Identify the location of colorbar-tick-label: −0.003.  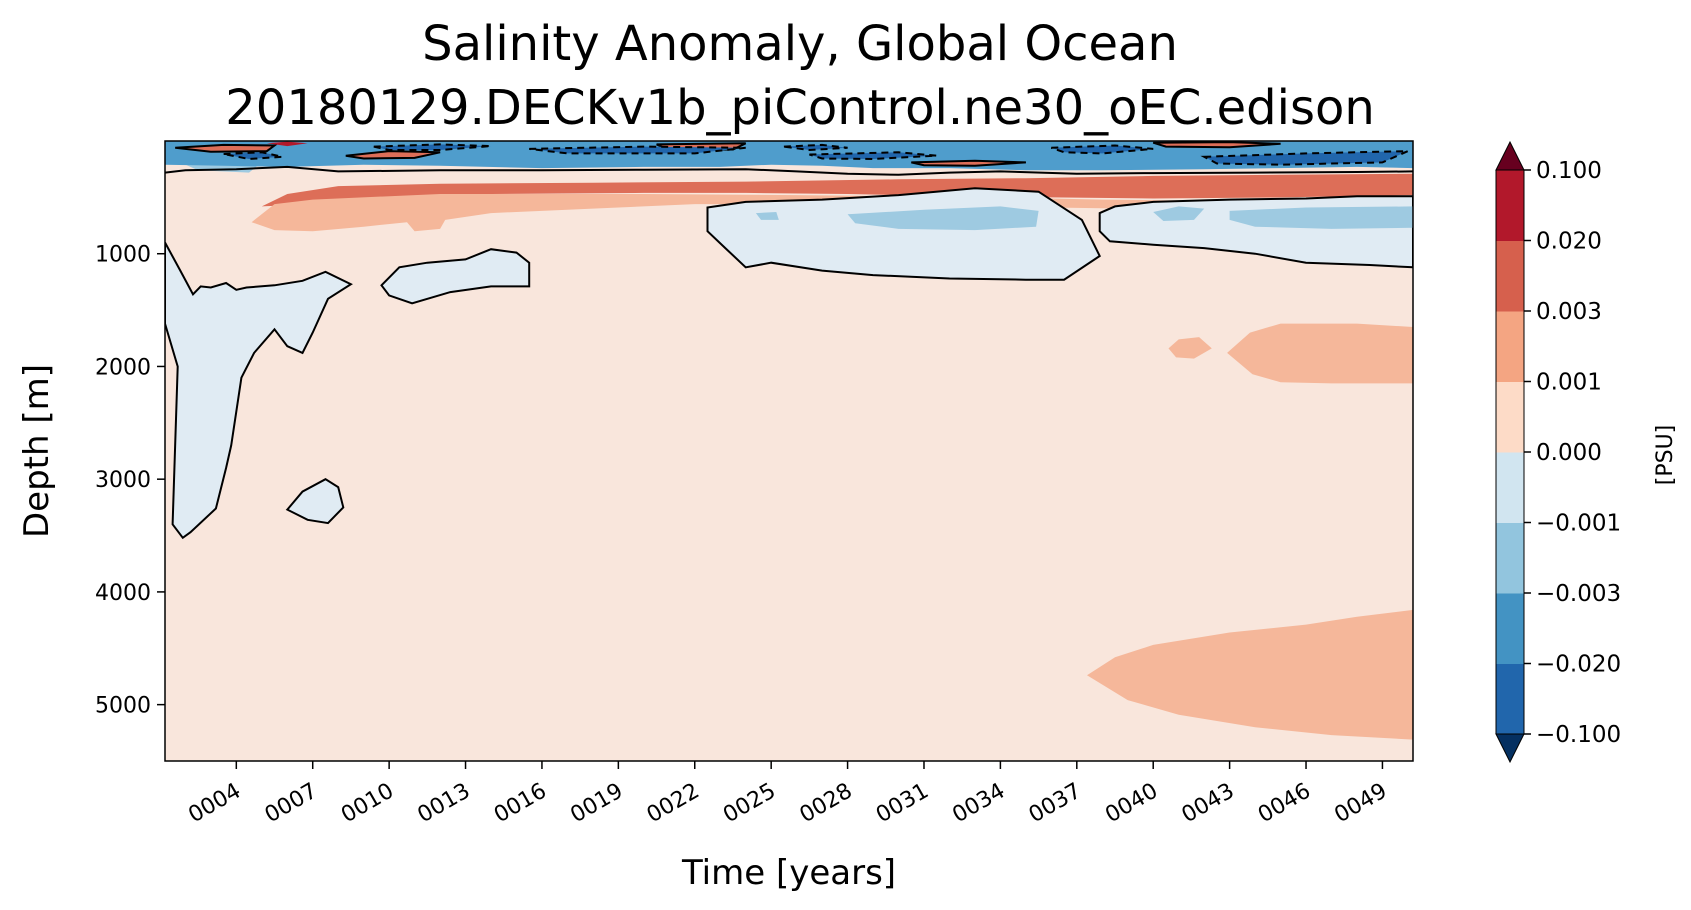
(1578, 594).